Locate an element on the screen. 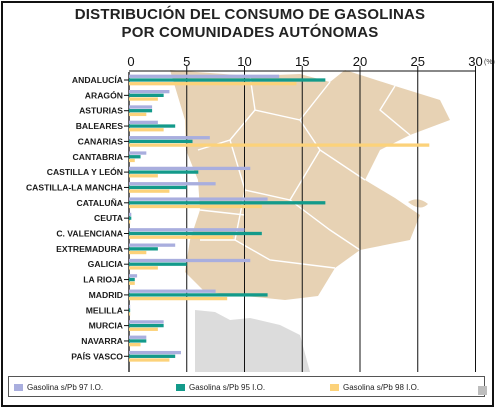 The image size is (500, 413). category-label: NAVARRA is located at coordinates (102, 341).